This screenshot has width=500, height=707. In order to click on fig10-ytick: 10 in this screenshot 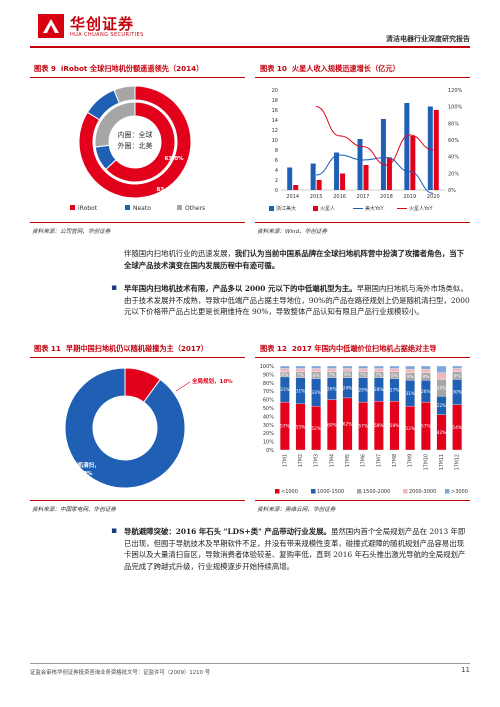, I will do `click(275, 141)`.